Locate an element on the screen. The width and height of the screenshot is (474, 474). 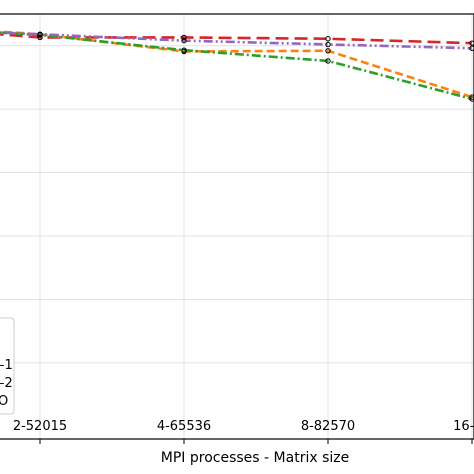
legend-box is located at coordinates (7, 366).